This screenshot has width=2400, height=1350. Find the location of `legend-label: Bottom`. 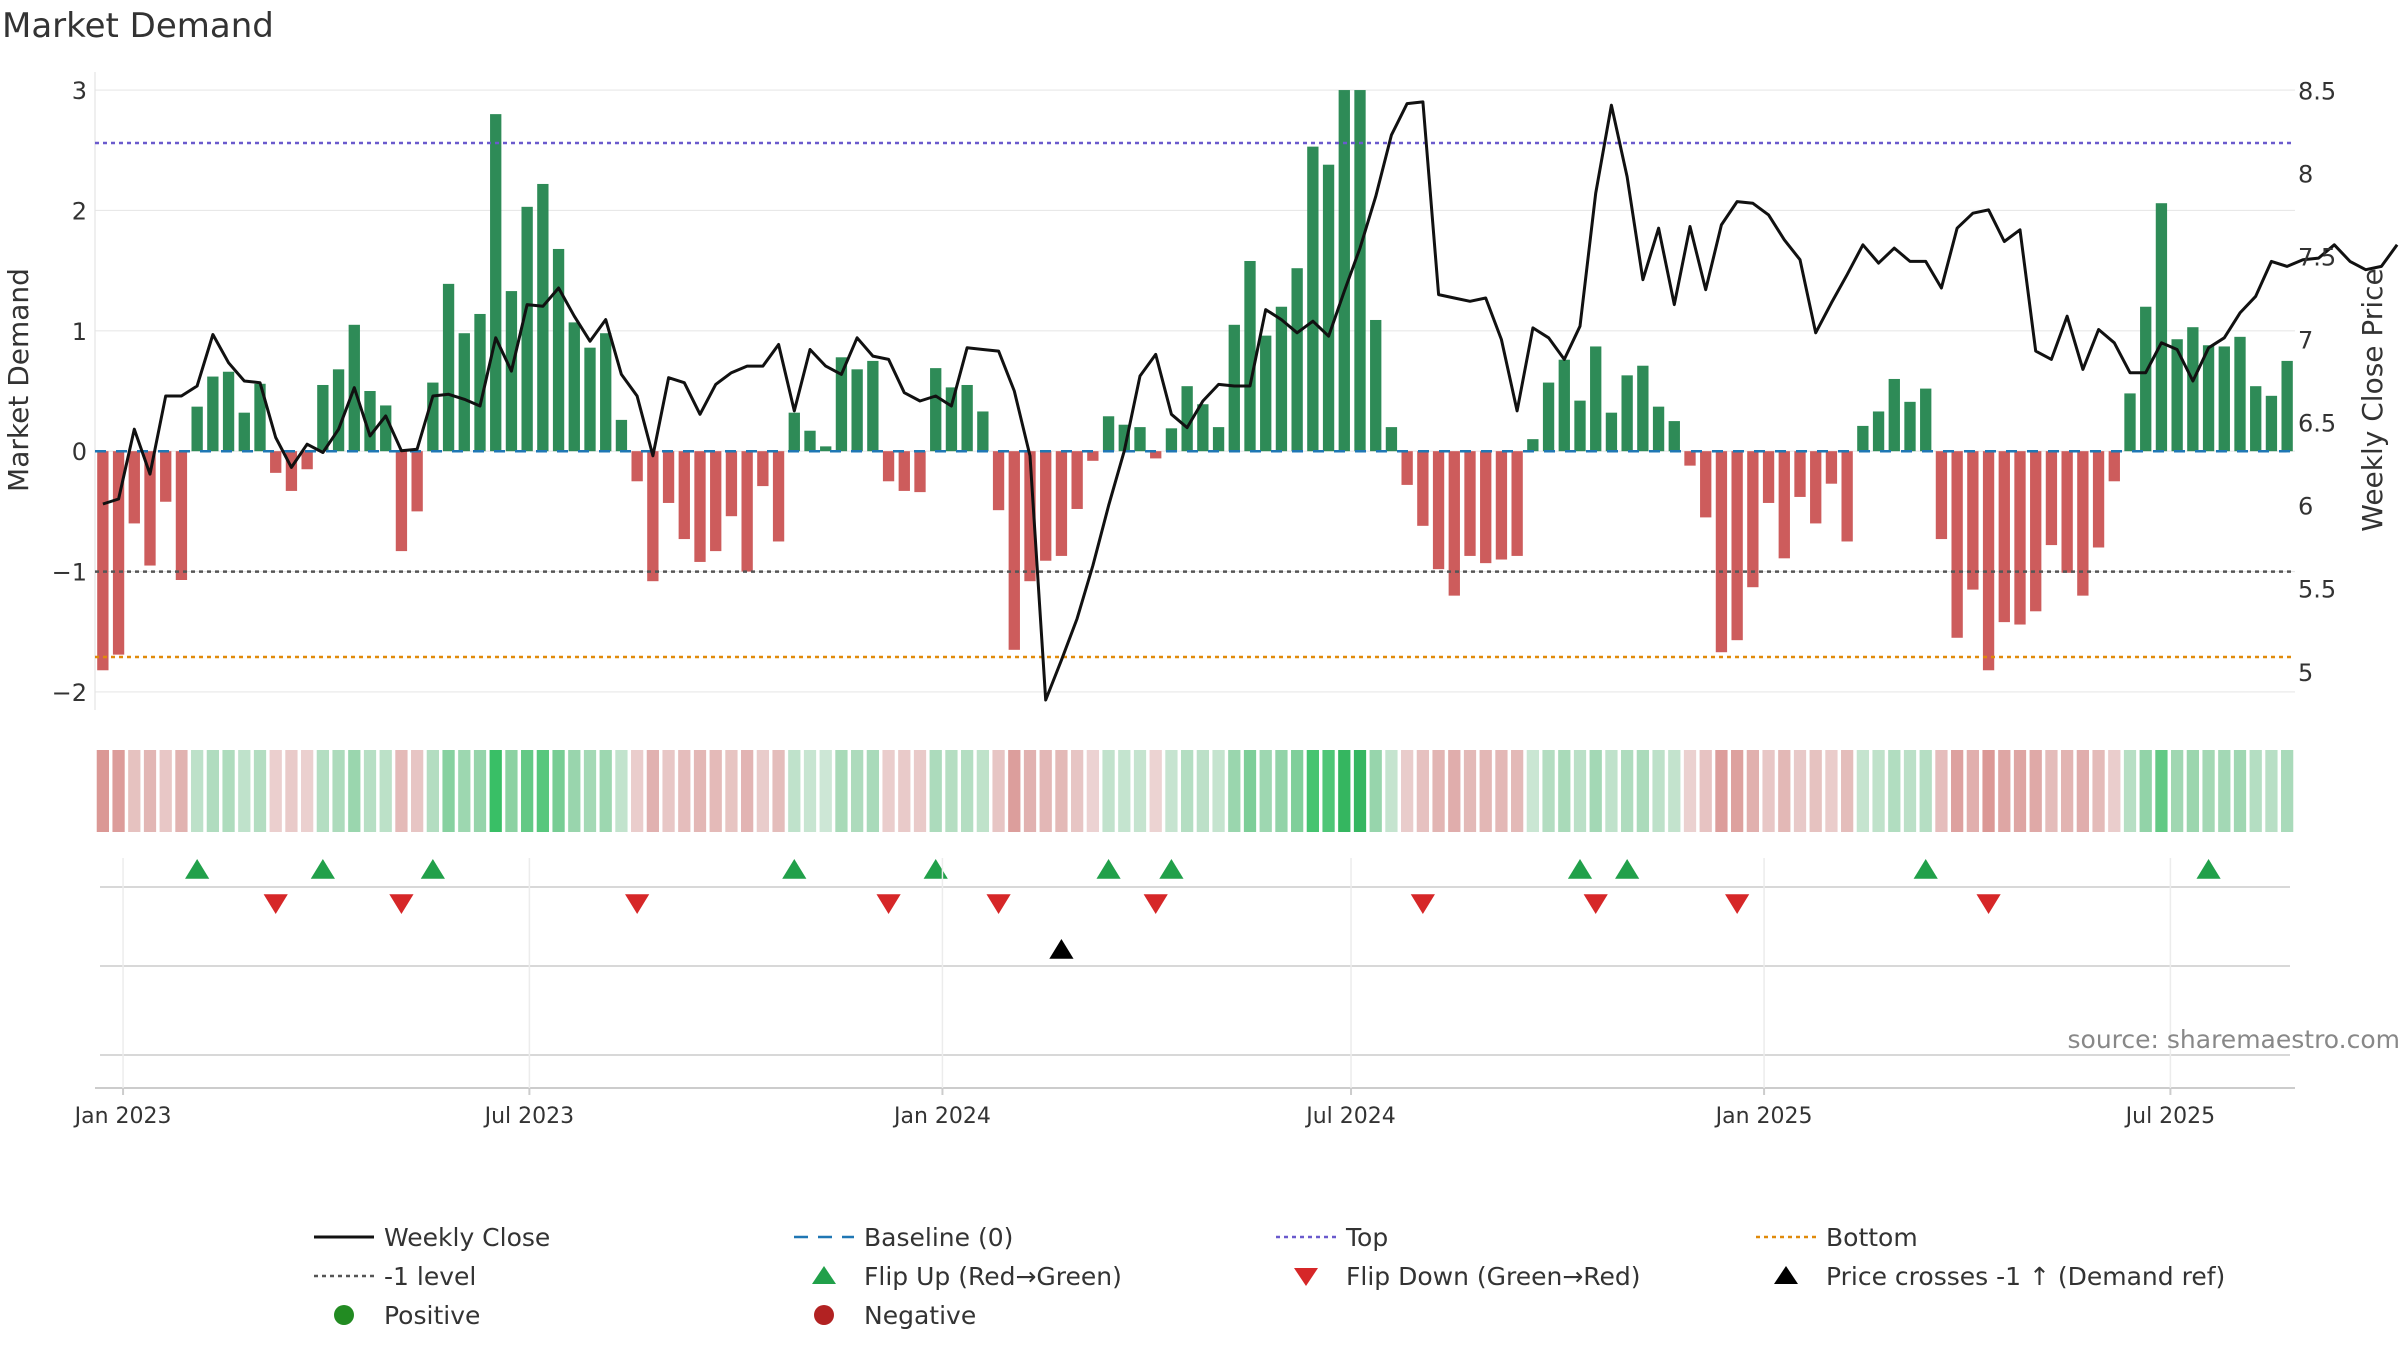

legend-label: Bottom is located at coordinates (1872, 1237).